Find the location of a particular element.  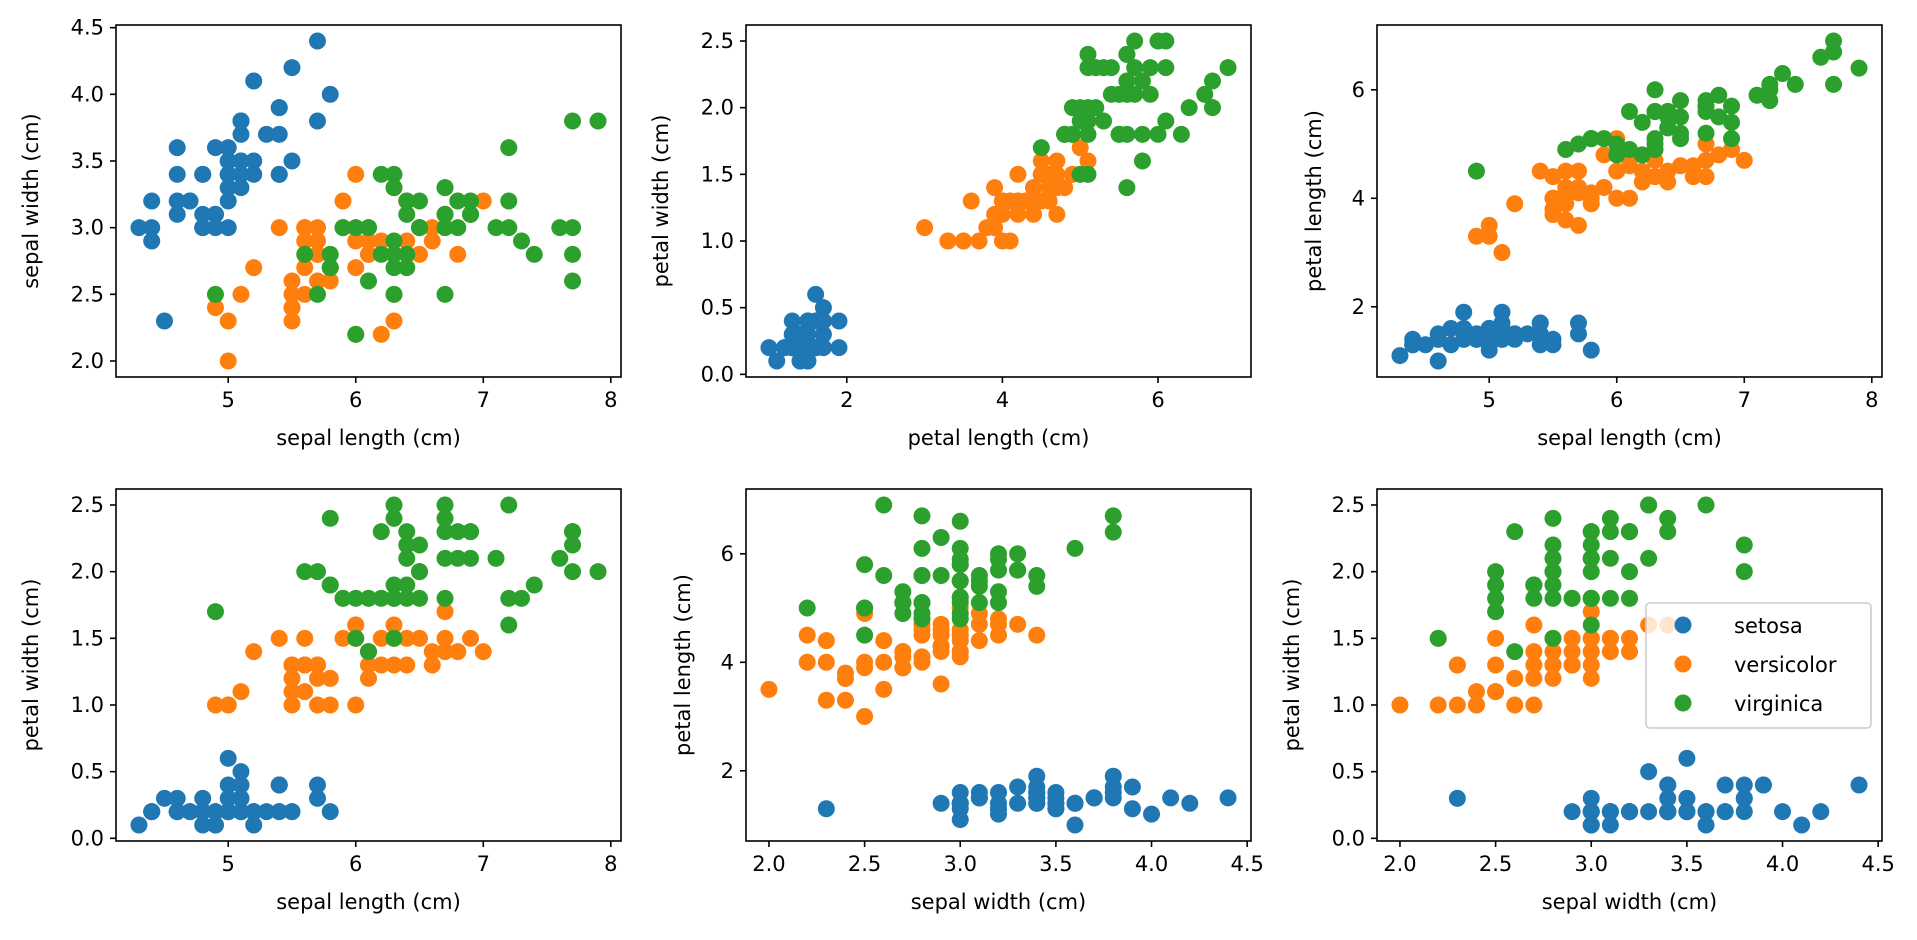

legend: setosa versicolor virginica is located at coordinates (1758, 665).